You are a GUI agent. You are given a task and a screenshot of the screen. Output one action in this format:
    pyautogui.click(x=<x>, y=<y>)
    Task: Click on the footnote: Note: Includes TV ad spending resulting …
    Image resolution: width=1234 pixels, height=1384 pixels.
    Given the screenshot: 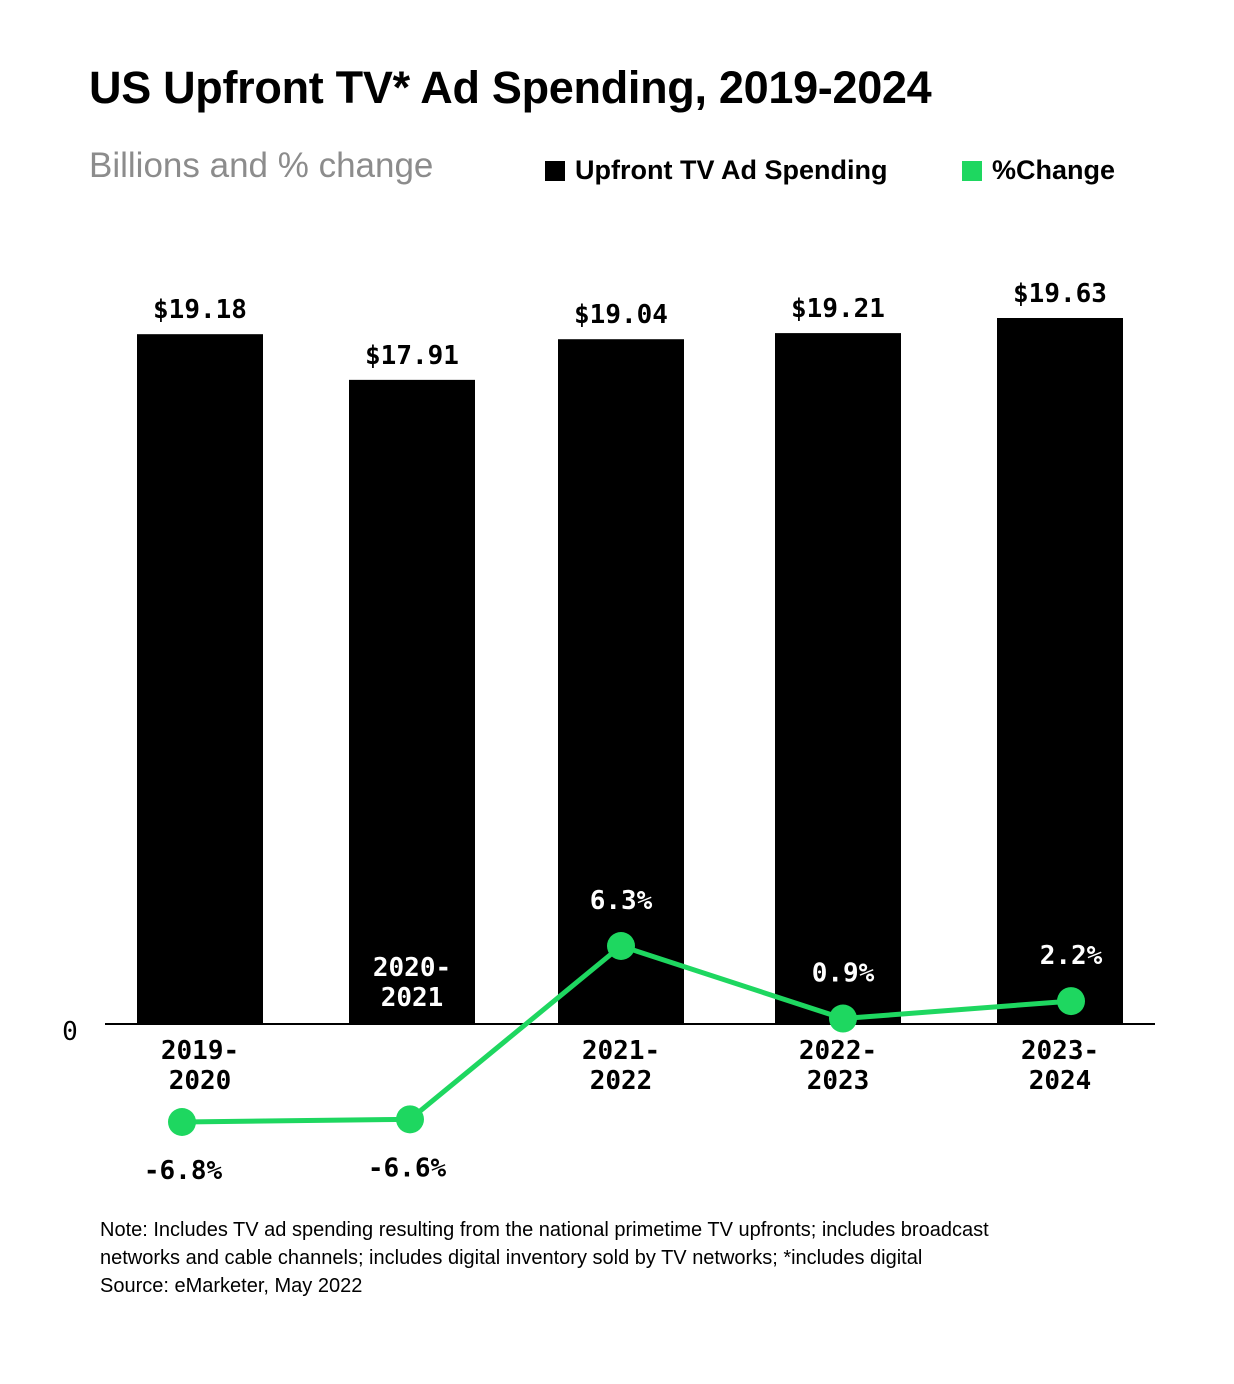 What is the action you would take?
    pyautogui.click(x=640, y=1258)
    